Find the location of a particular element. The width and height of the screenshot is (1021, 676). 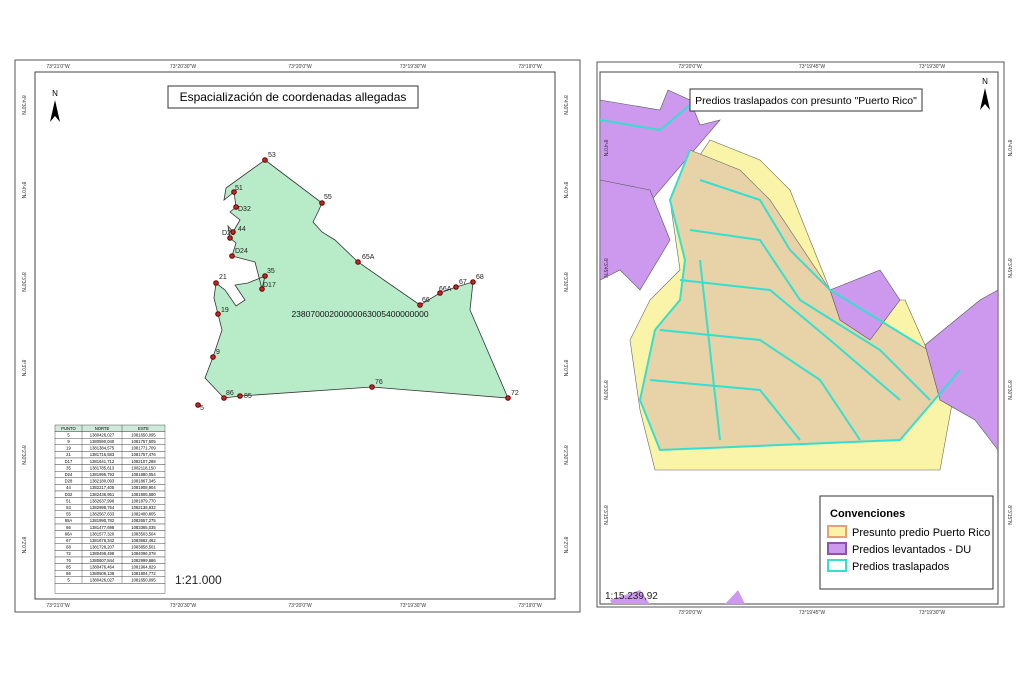

legend-label: Predios traslapados is located at coordinates (901, 567).